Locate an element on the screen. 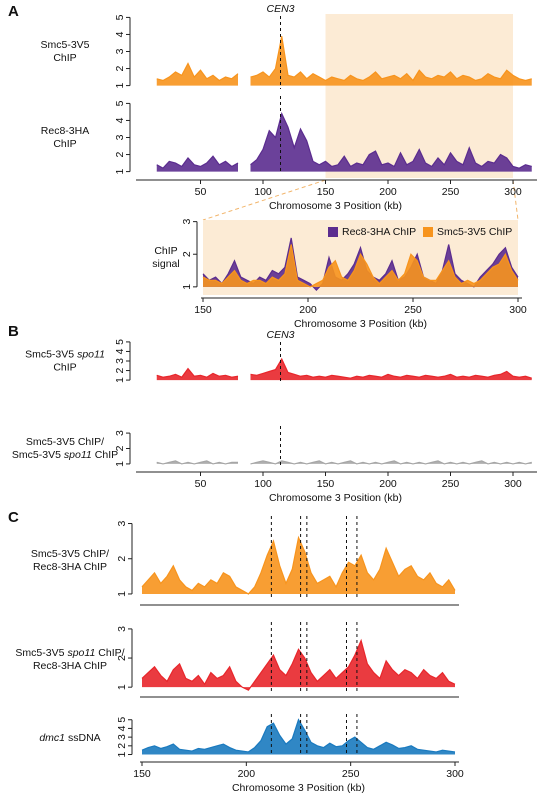  y-axis-label: Smc5-3V5 spo11 ChIP is located at coordinates (65, 455).